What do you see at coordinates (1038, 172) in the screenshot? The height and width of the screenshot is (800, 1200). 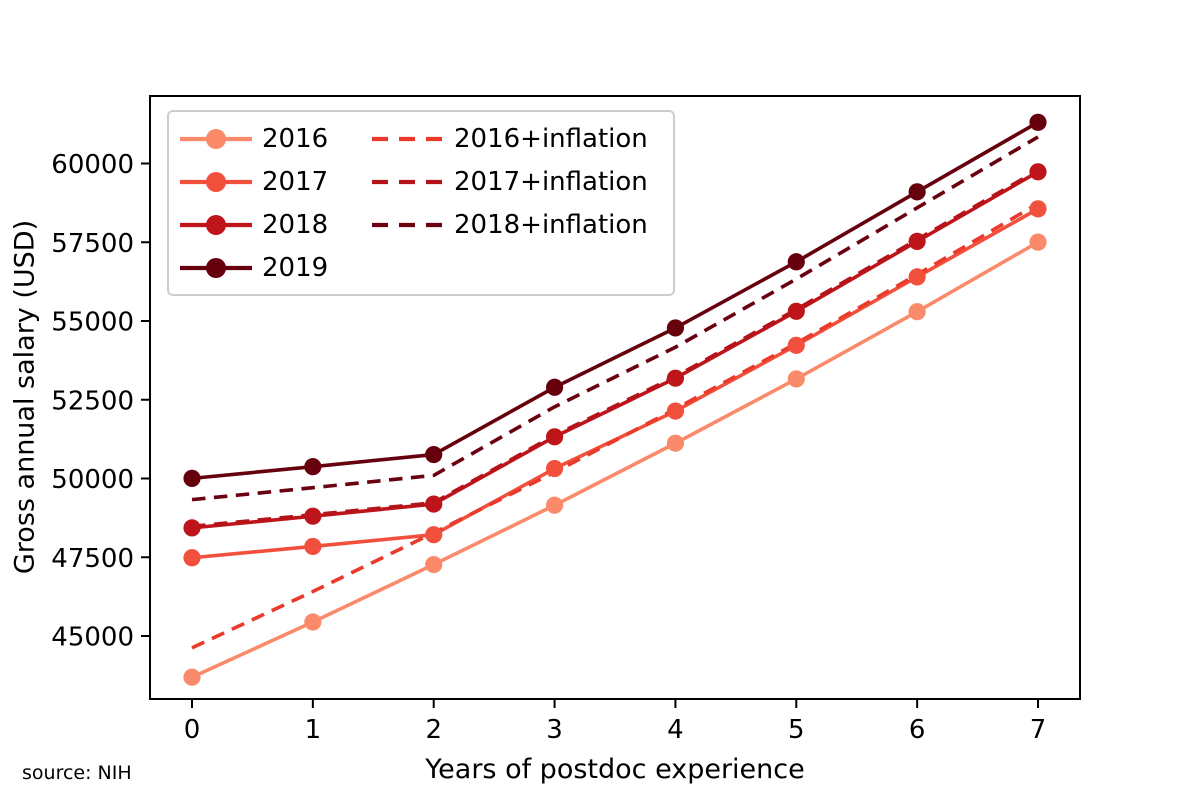 I see `marker-2018-x7` at bounding box center [1038, 172].